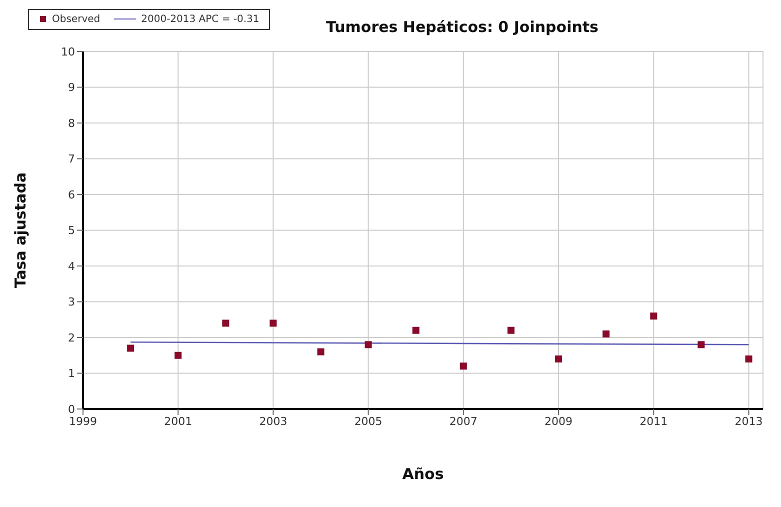 This screenshot has height=507, width=781. What do you see at coordinates (654, 421) in the screenshot?
I see `x-tick-label: 2011` at bounding box center [654, 421].